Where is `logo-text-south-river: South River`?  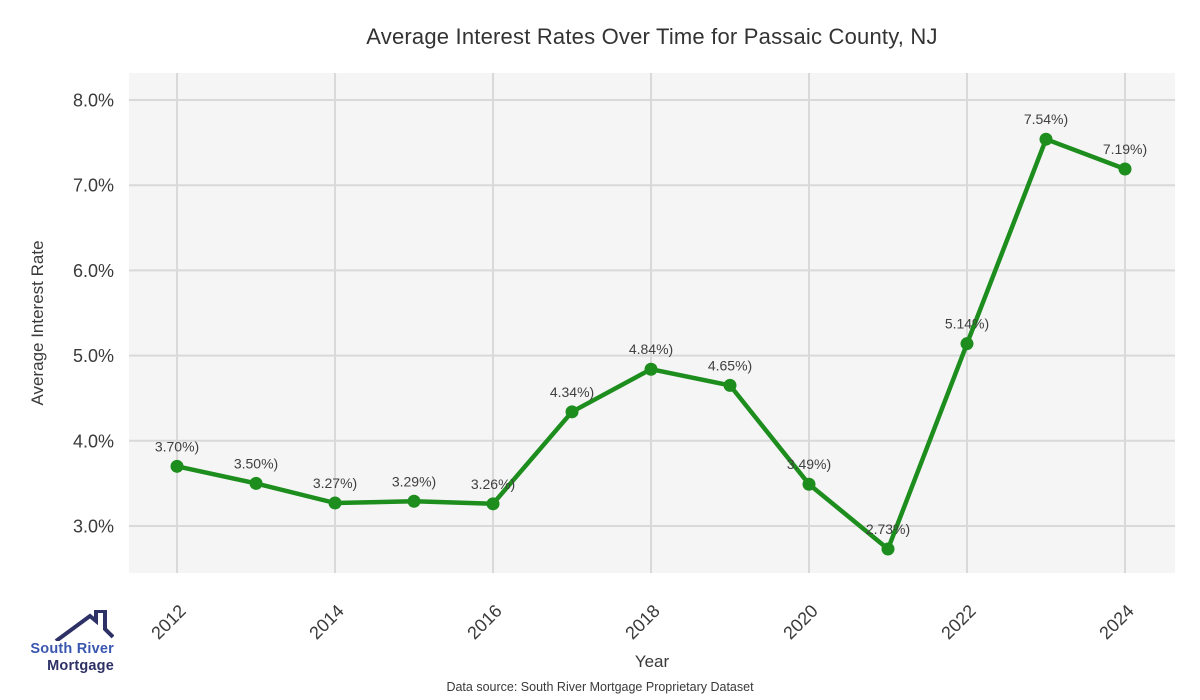 logo-text-south-river: South River is located at coordinates (72, 649).